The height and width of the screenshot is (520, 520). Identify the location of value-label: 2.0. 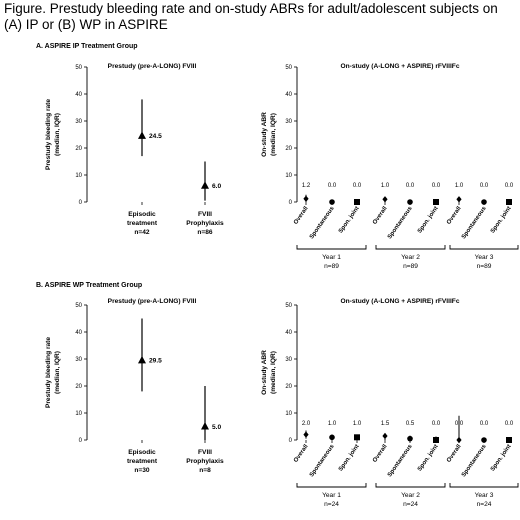
(306, 424).